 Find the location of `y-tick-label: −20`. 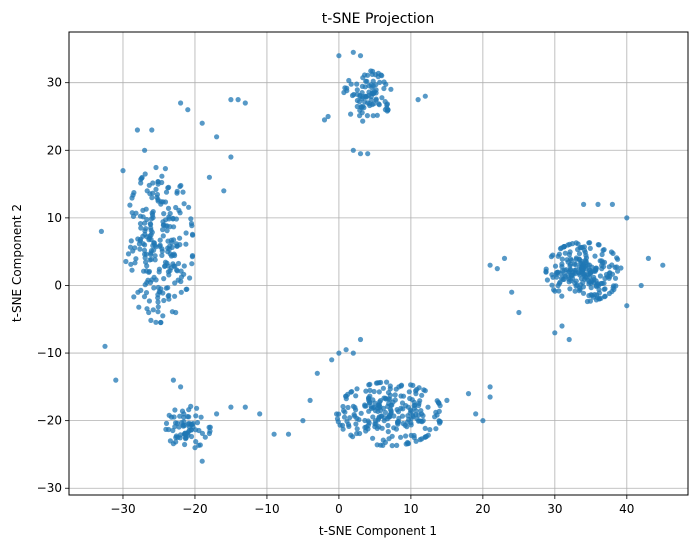

y-tick-label: −20 is located at coordinates (49, 421).